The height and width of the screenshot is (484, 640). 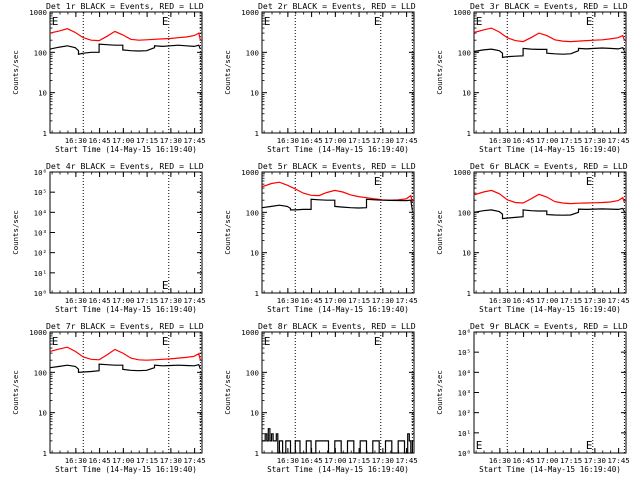 What do you see at coordinates (464, 372) in the screenshot?
I see `y-tick-label: 10⁴` at bounding box center [464, 372].